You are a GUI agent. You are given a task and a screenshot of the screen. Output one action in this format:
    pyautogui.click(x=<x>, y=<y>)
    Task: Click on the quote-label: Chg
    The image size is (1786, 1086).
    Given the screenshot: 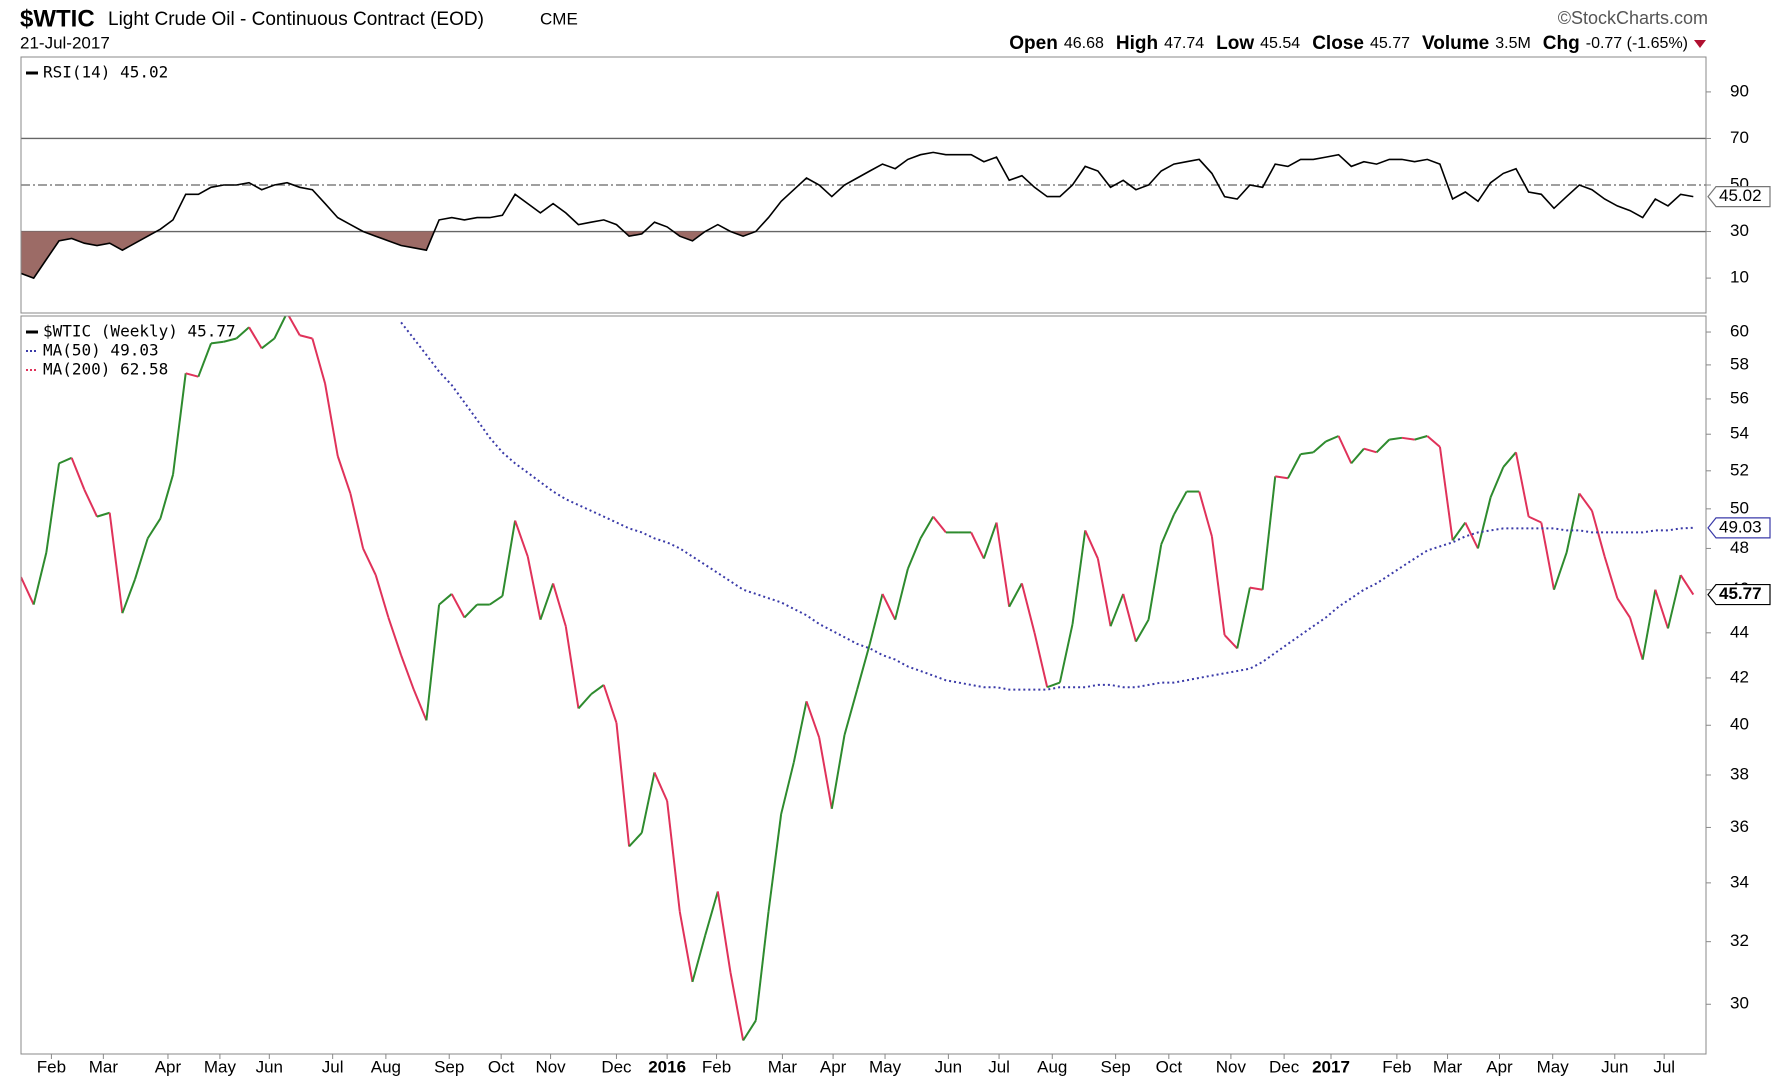 What is the action you would take?
    pyautogui.click(x=1561, y=43)
    